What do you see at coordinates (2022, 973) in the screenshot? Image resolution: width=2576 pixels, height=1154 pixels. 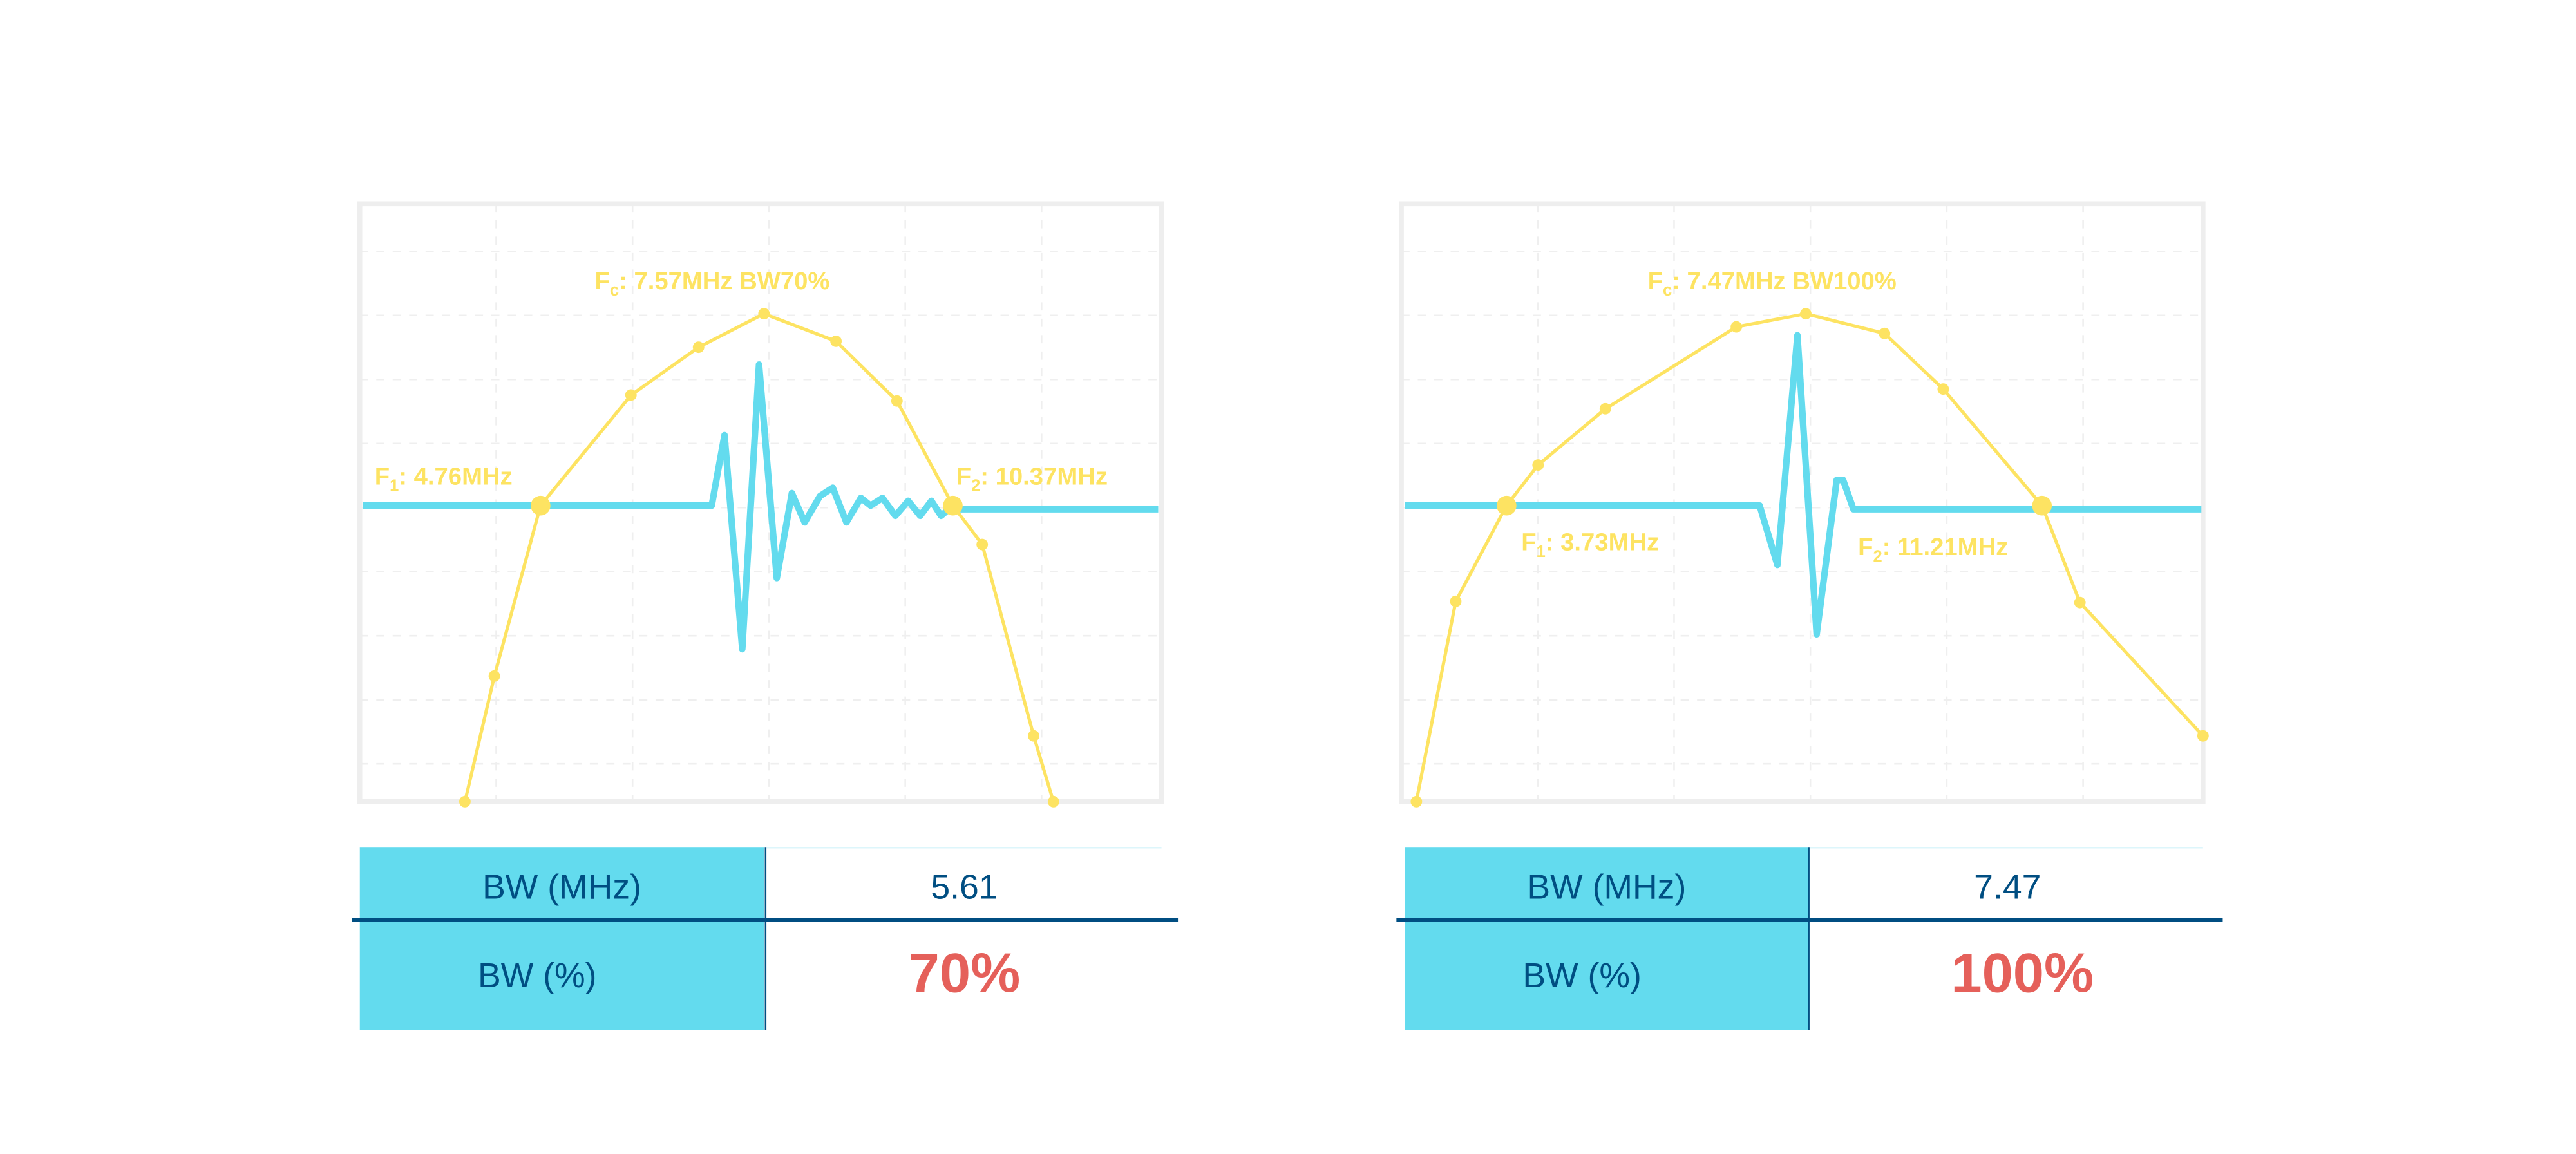 I see `value-bw-percent: 100%` at bounding box center [2022, 973].